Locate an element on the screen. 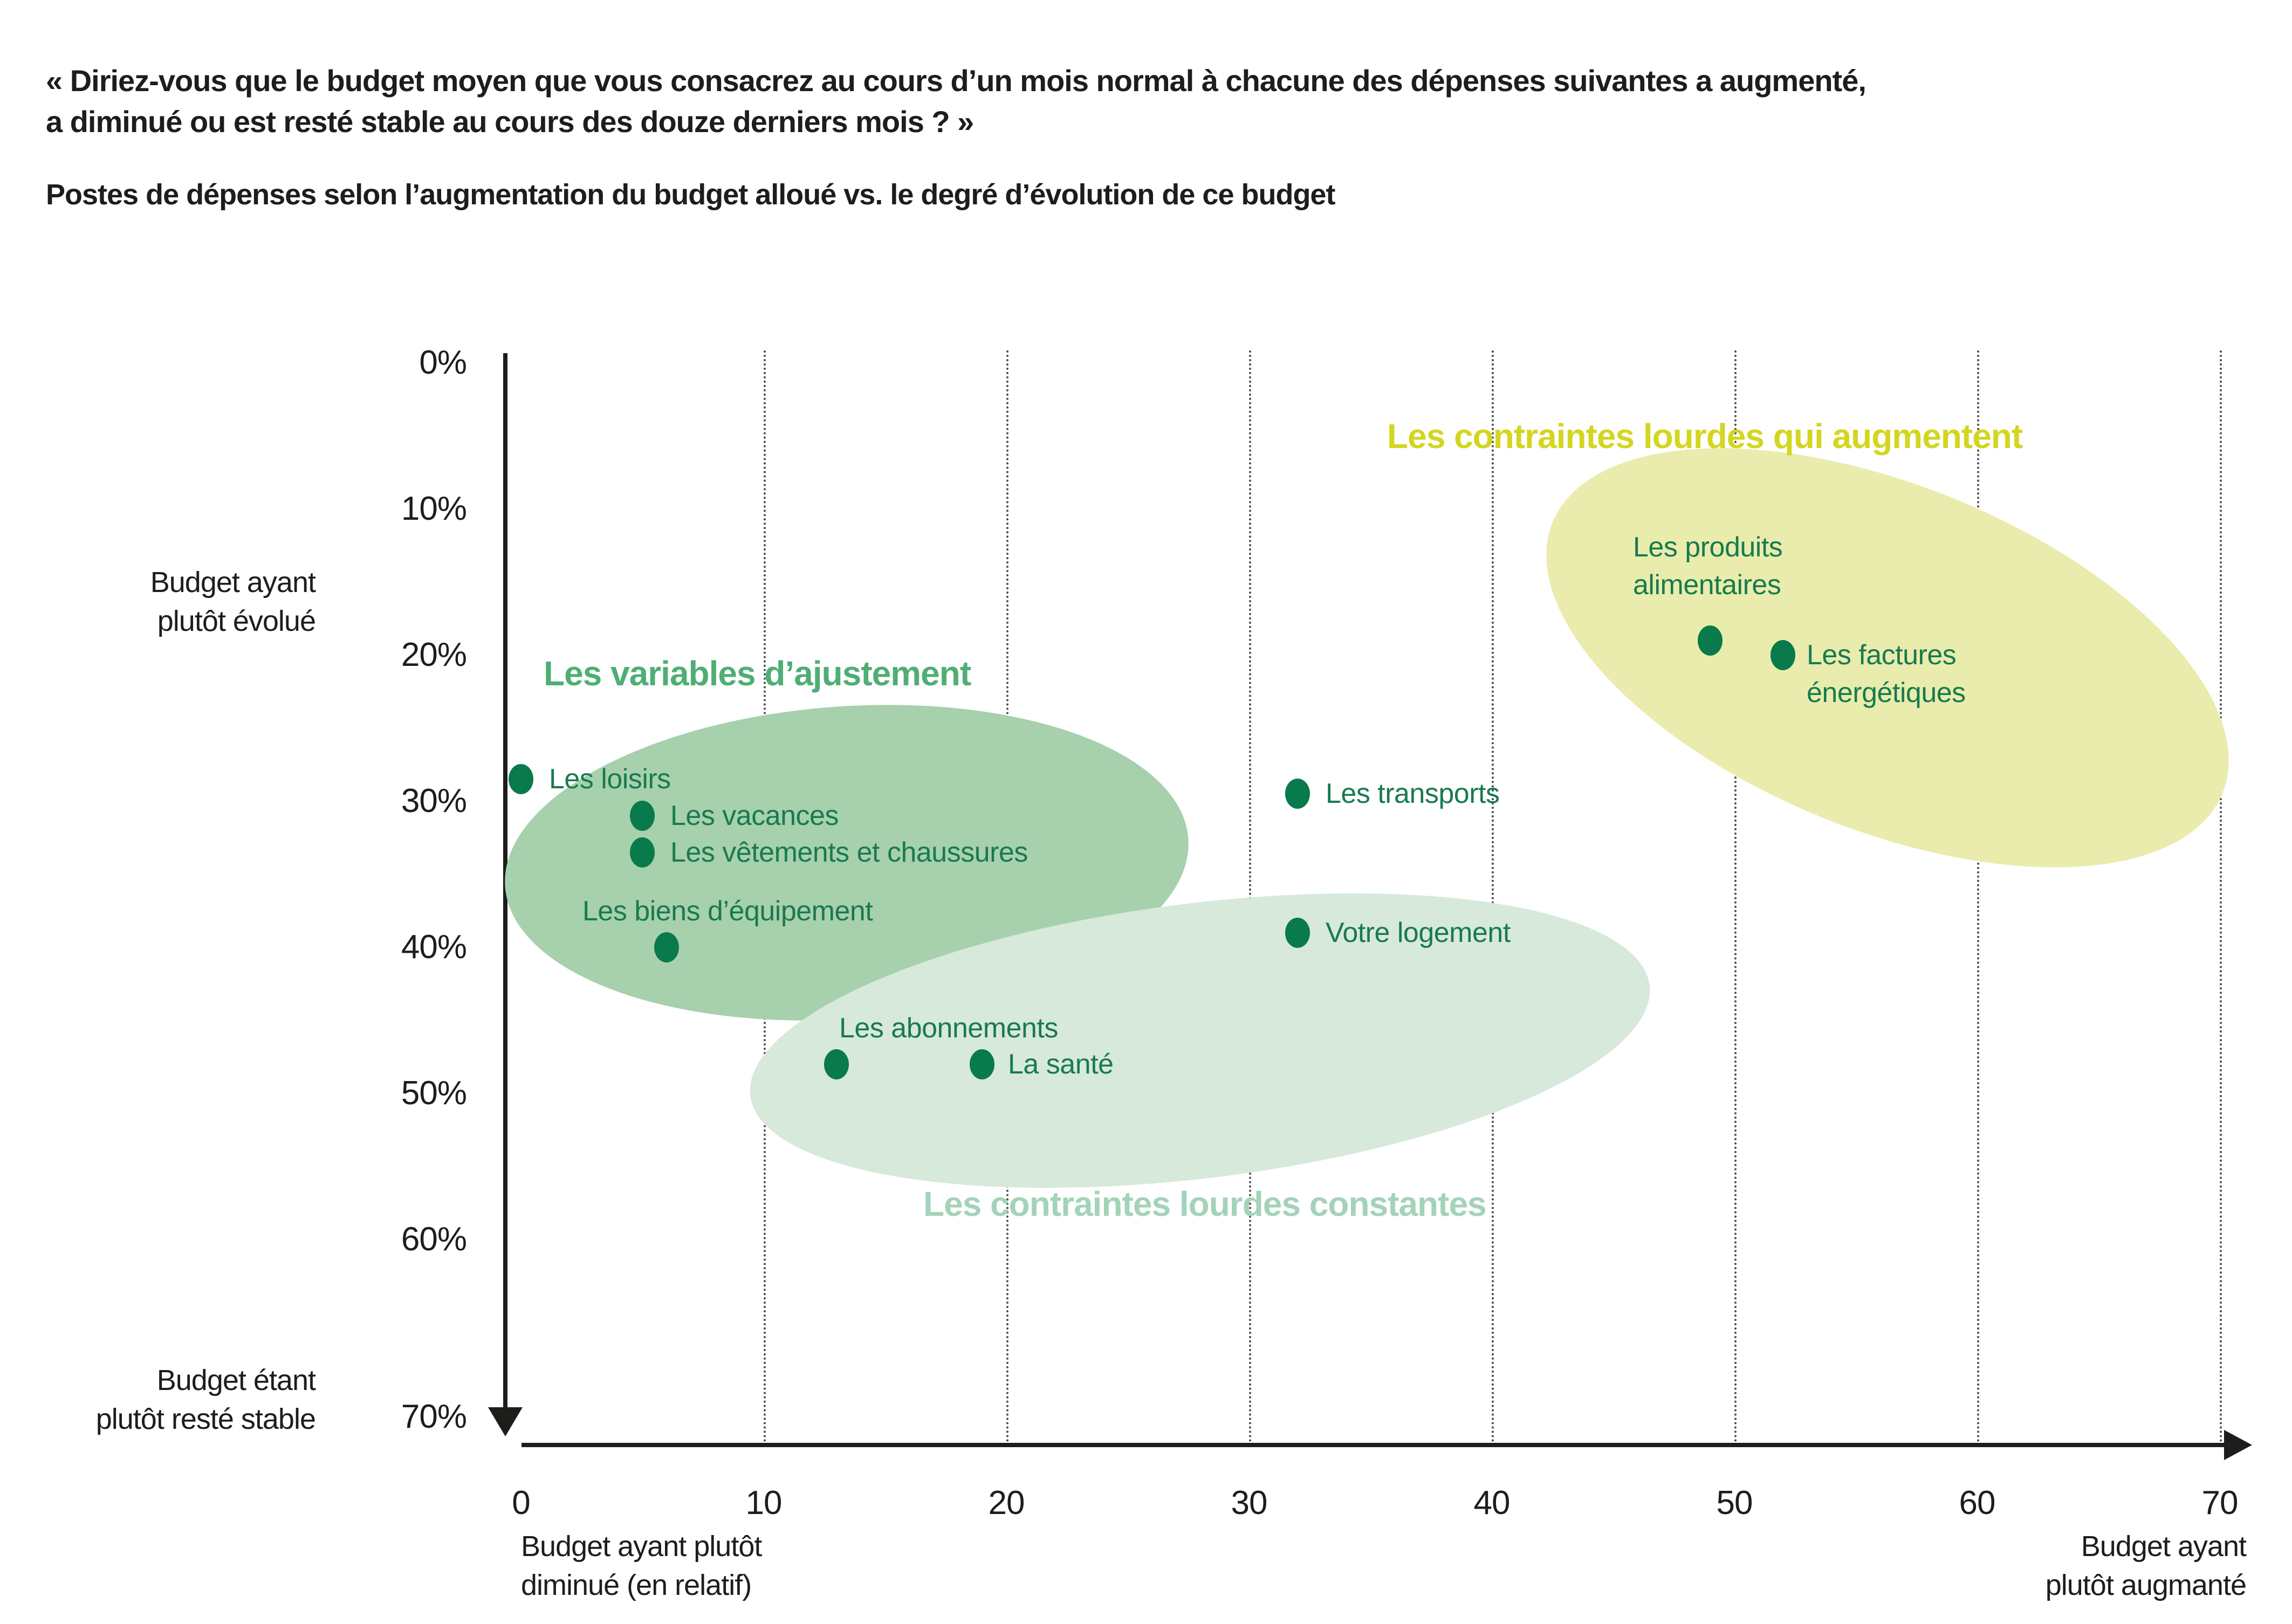 The image size is (2292, 1624). x-tick-30: 30 is located at coordinates (1249, 1503).